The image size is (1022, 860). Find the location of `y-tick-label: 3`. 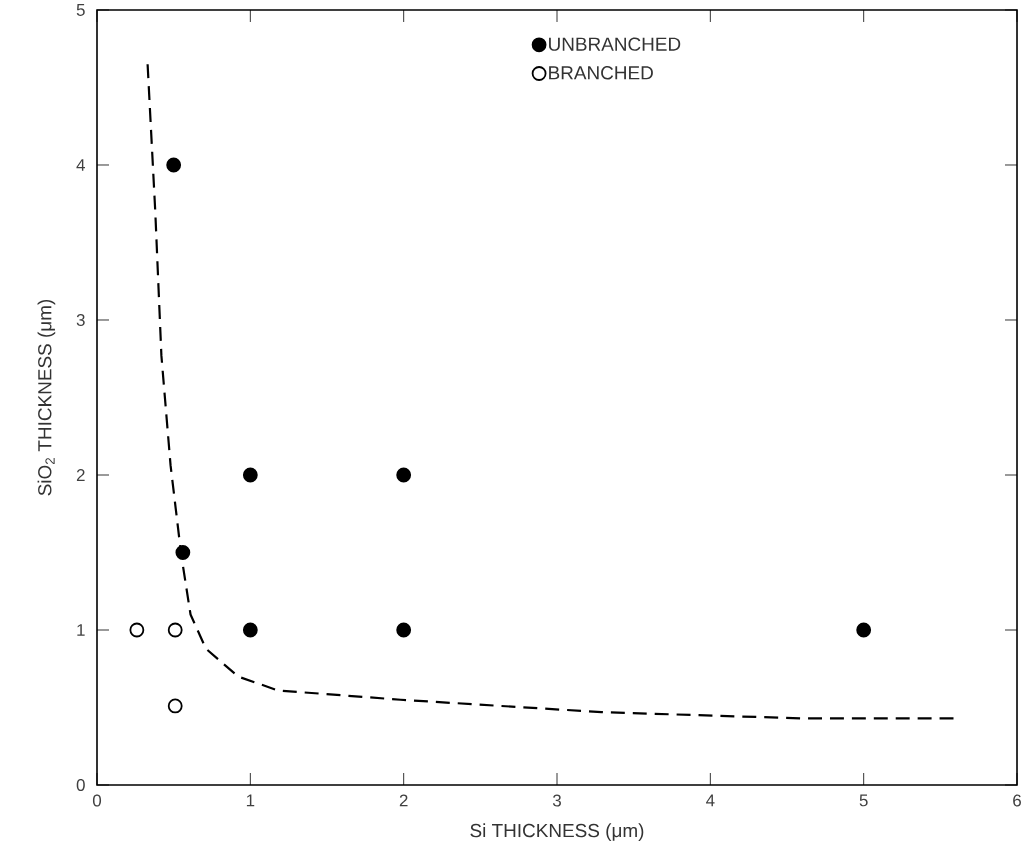

y-tick-label: 3 is located at coordinates (80, 320).